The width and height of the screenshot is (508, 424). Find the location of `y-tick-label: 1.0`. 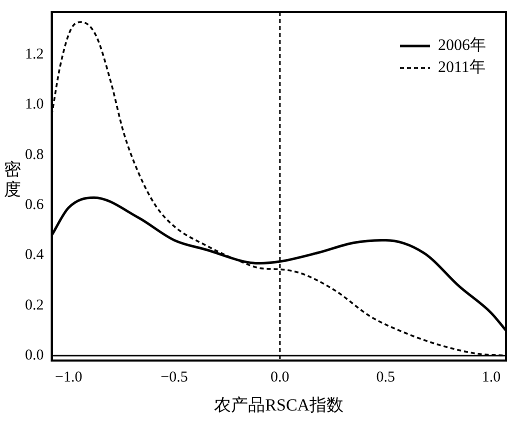

y-tick-label: 1.0 is located at coordinates (34, 104).